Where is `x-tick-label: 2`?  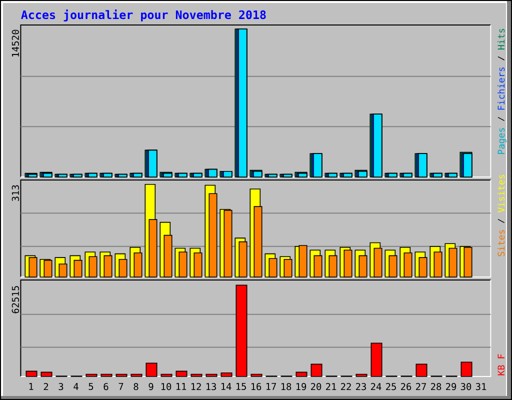
x-tick-label: 2 is located at coordinates (46, 386).